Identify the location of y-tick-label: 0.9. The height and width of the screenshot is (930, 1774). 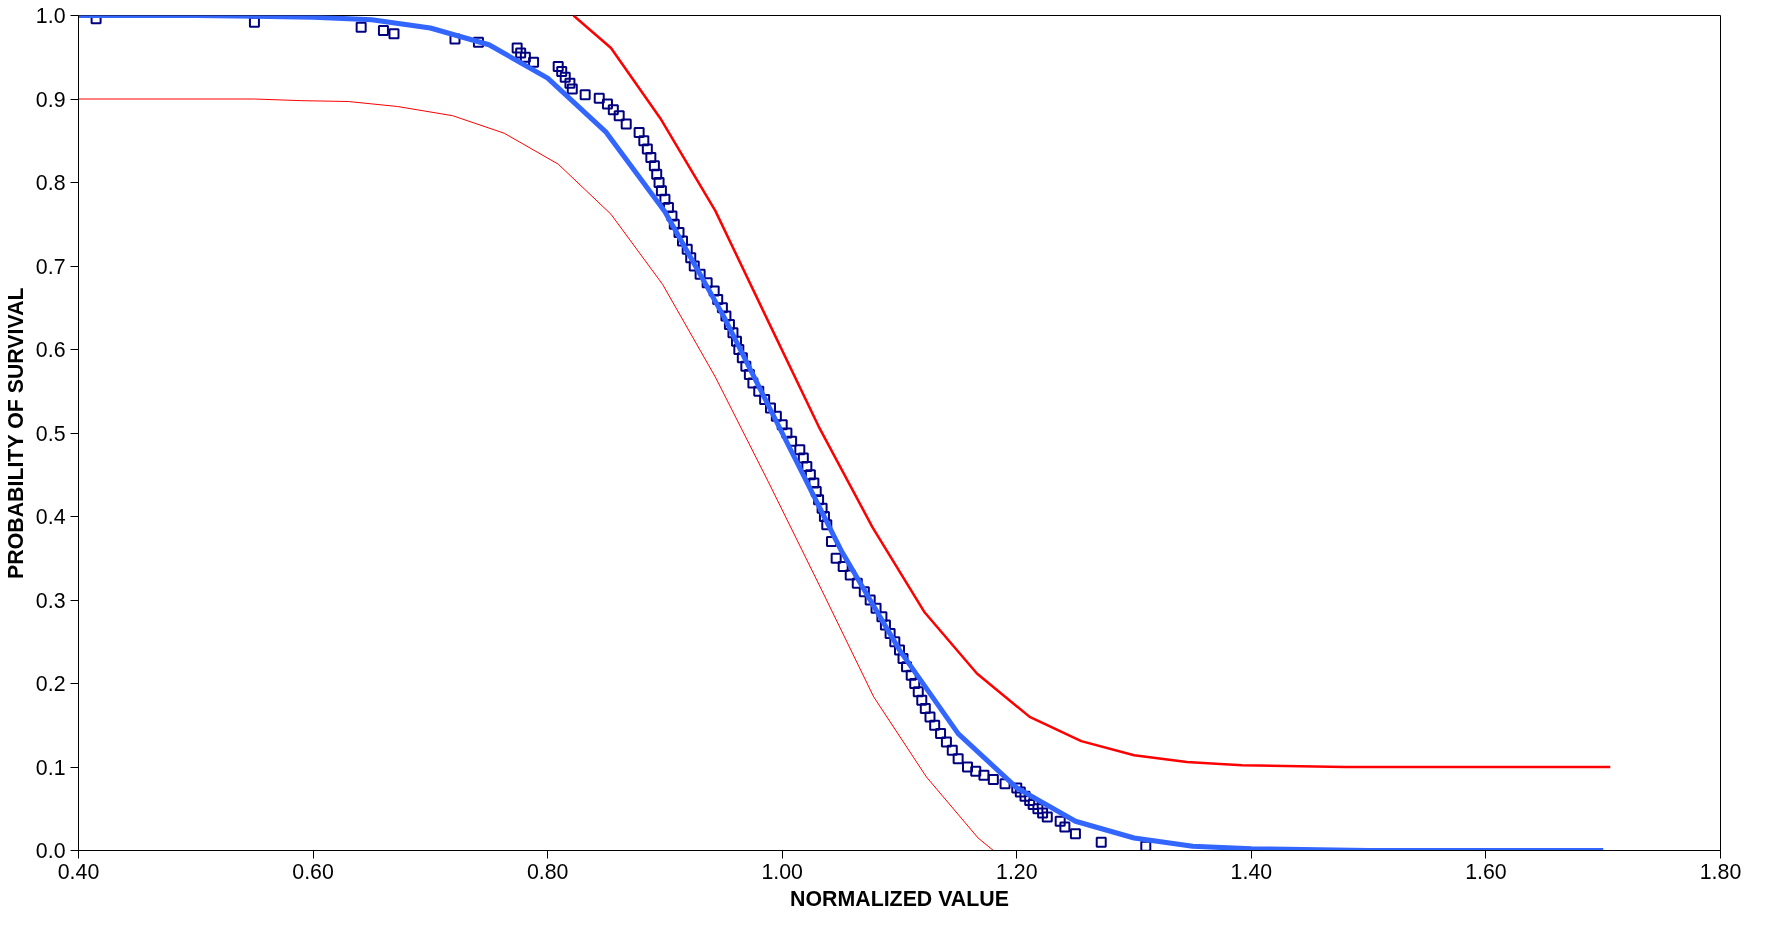
(50, 99).